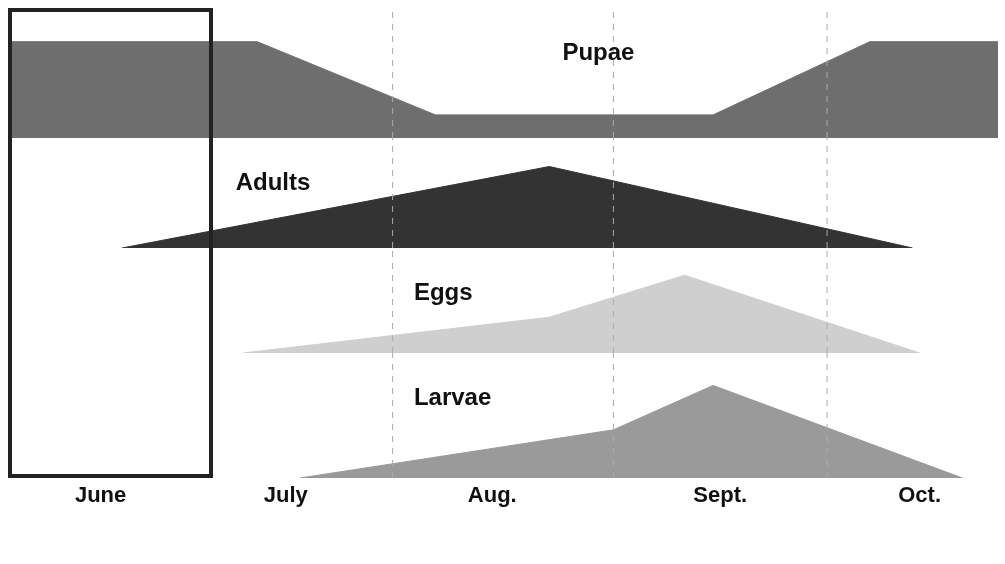 The width and height of the screenshot is (1005, 564). I want to click on x-tick-label: Sept., so click(720, 494).